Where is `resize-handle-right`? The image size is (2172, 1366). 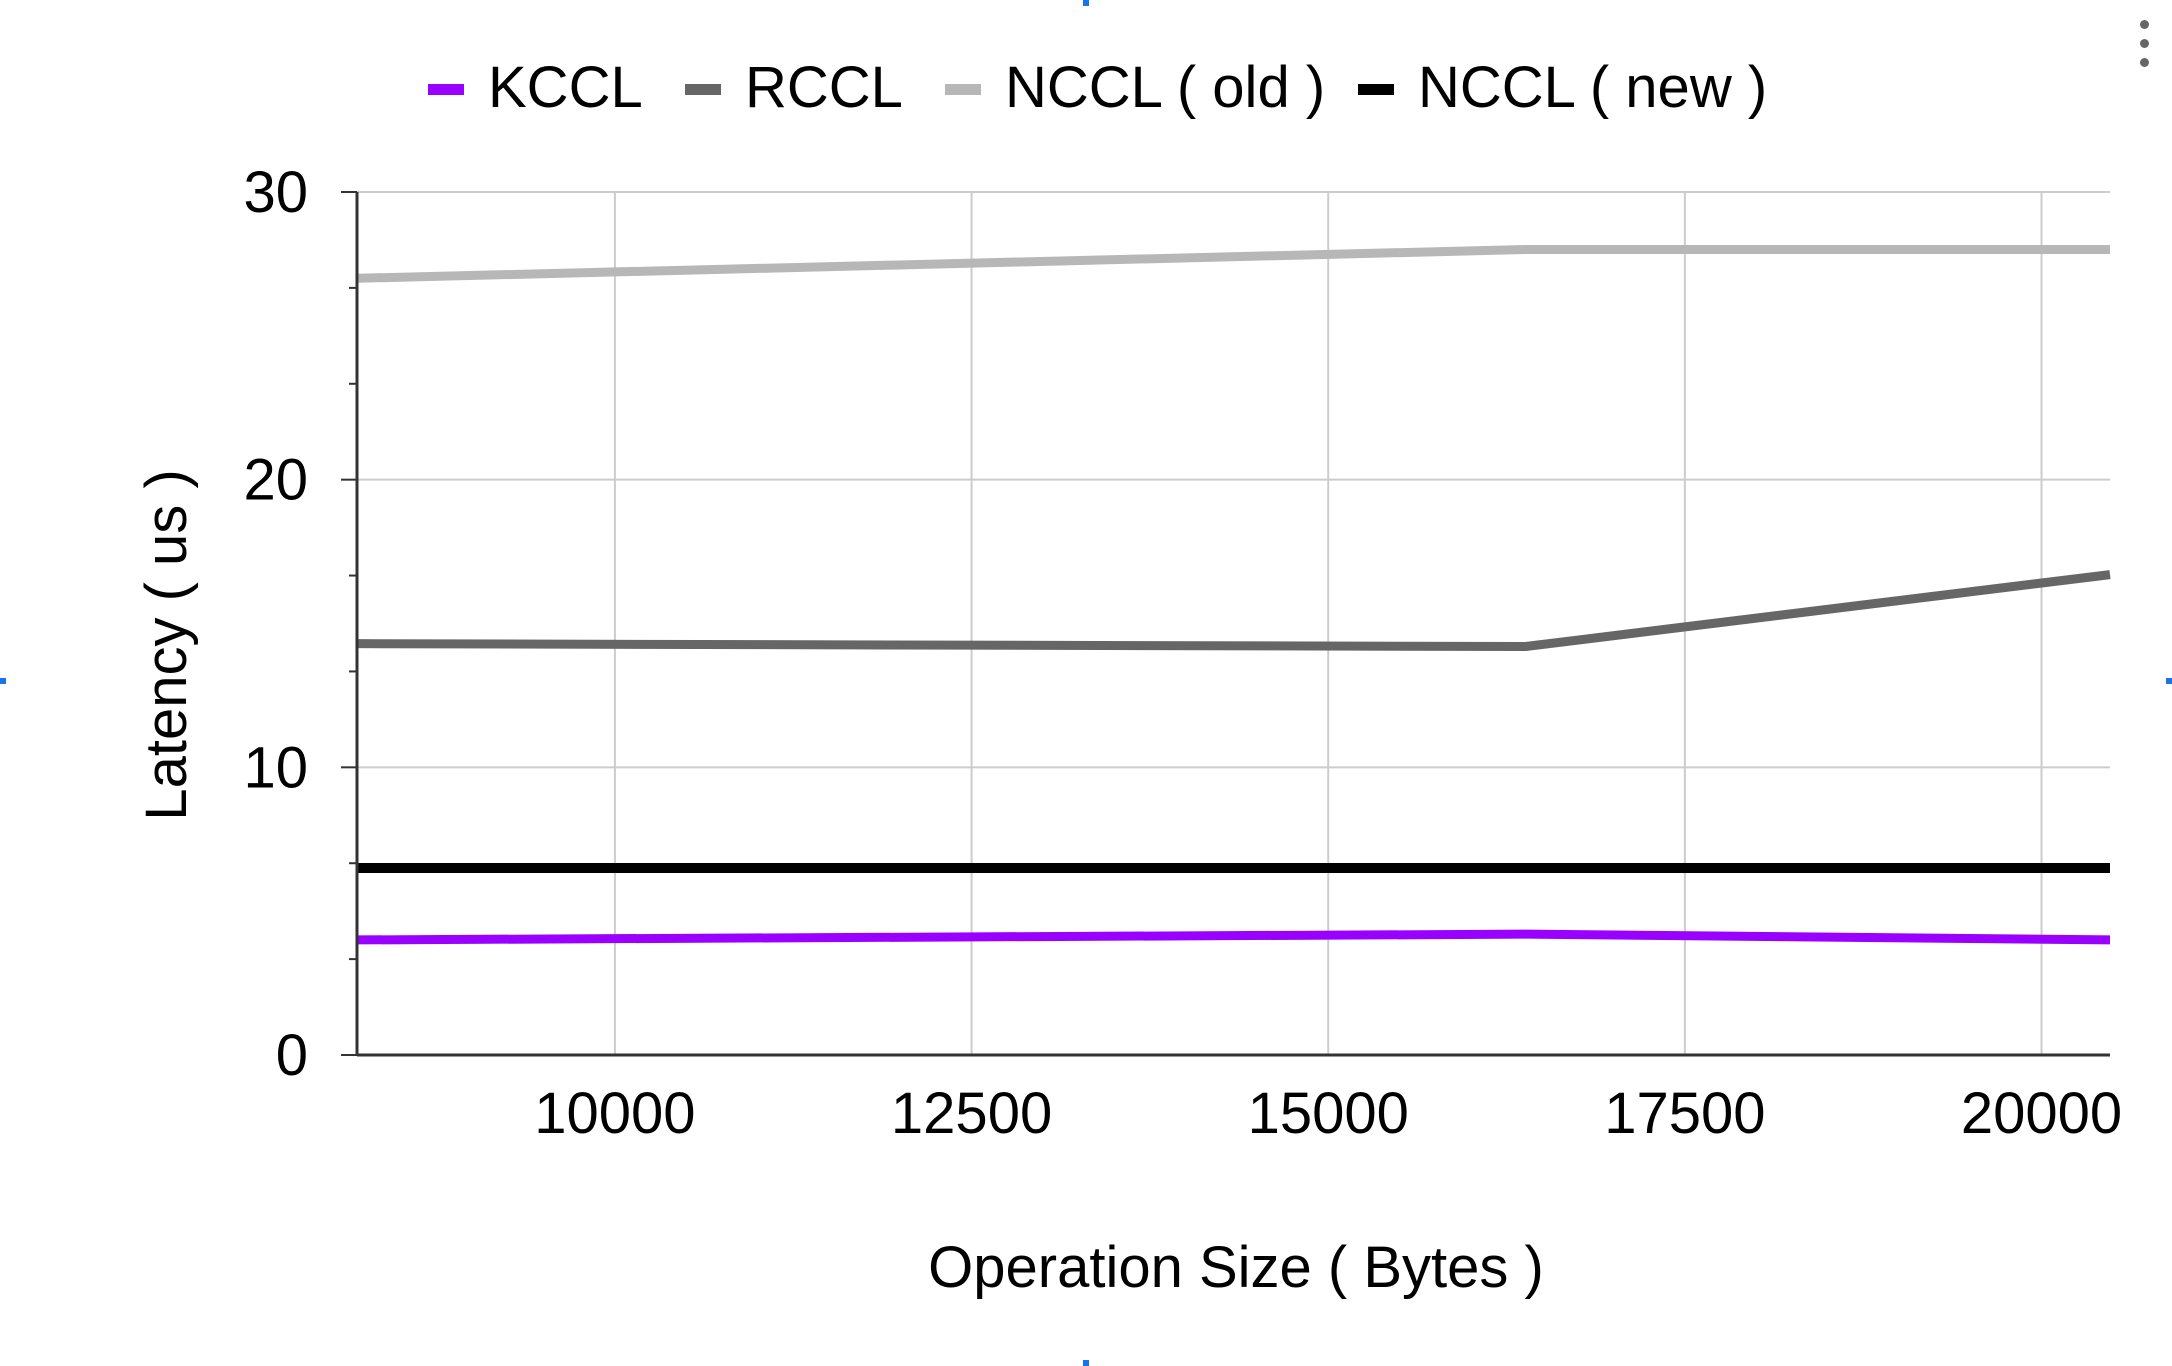 resize-handle-right is located at coordinates (2169, 681).